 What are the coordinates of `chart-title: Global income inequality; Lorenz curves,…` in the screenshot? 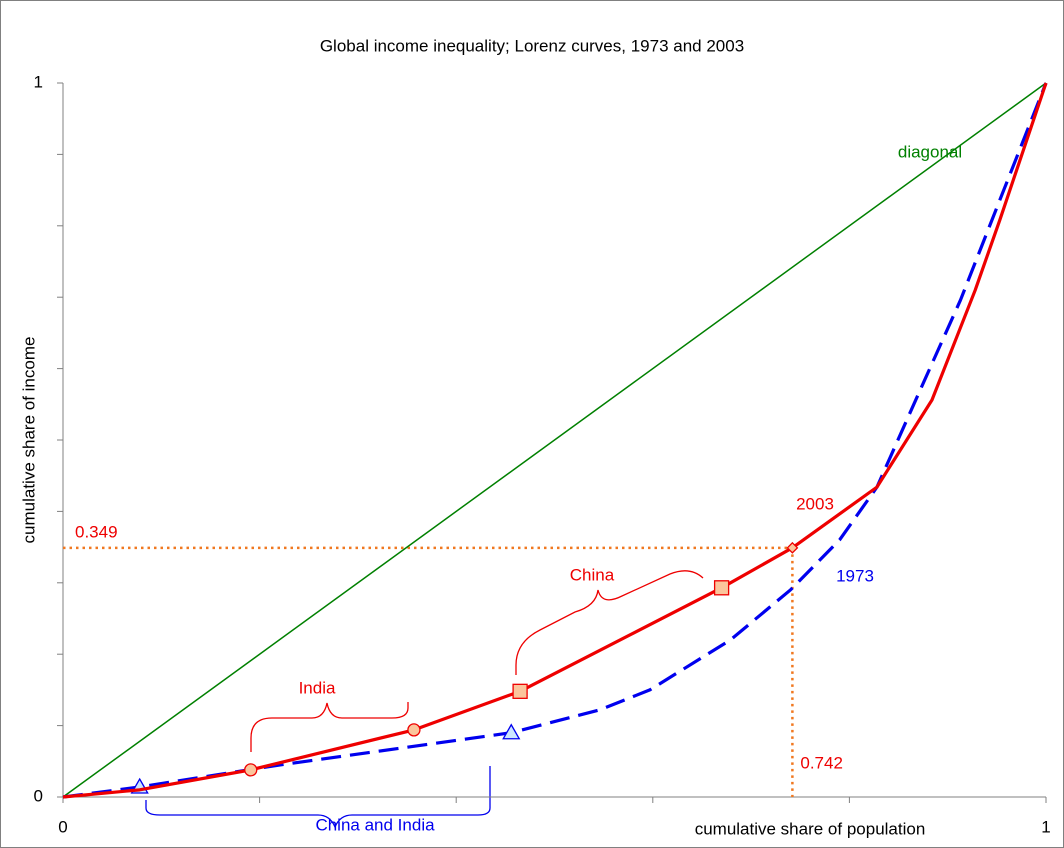 It's located at (532, 45).